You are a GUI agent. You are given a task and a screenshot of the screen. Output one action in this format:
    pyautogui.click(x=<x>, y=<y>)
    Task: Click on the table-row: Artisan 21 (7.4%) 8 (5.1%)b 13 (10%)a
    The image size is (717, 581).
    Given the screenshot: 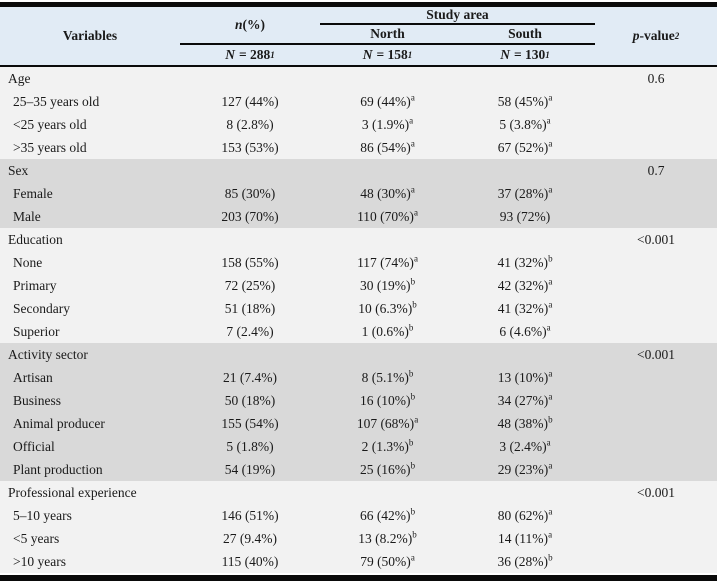 What is the action you would take?
    pyautogui.click(x=358, y=377)
    